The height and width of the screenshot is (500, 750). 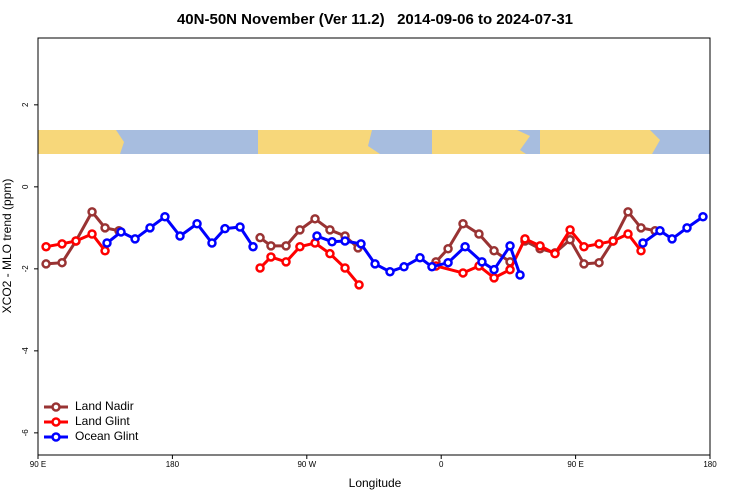 I want to click on y-tick-label: -6, so click(x=25, y=433).